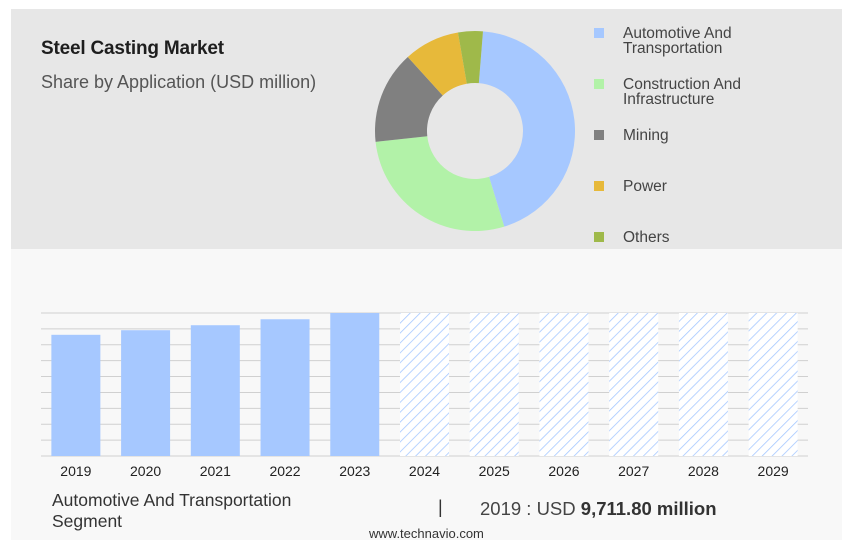 The width and height of the screenshot is (861, 552). What do you see at coordinates (494, 384) in the screenshot?
I see `forecast-bar-2025` at bounding box center [494, 384].